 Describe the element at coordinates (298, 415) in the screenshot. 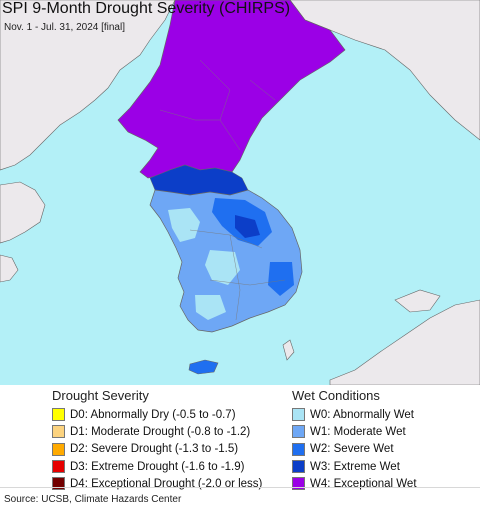

I see `legend-swatch-w0` at that location.